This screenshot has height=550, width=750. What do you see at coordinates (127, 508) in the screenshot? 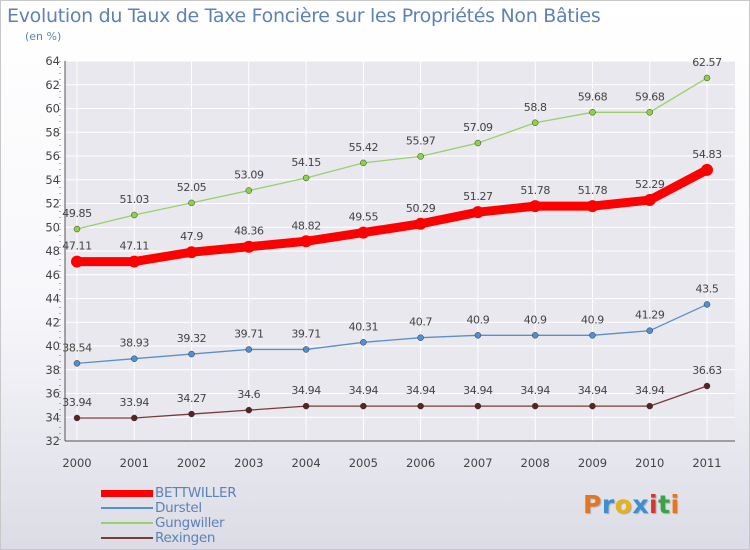
I see `legend-swatch-durstel` at bounding box center [127, 508].